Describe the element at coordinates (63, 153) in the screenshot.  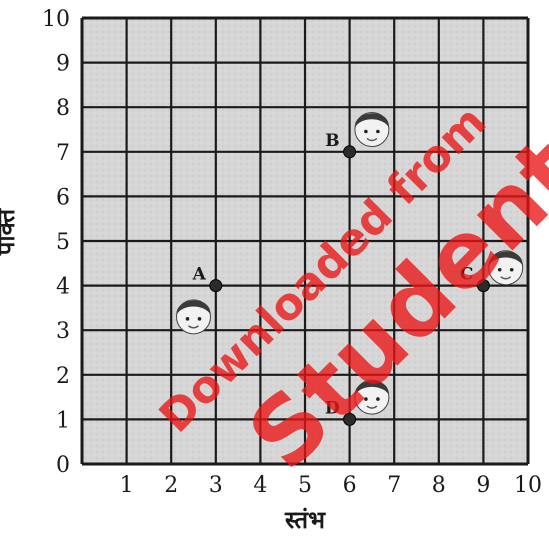
I see `y-tick-label: 7` at that location.